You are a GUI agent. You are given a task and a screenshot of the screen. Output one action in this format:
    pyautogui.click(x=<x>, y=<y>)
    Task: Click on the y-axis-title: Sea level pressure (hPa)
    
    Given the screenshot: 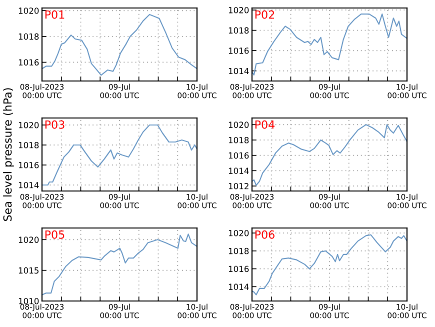 What is the action you would take?
    pyautogui.click(x=8, y=154)
    